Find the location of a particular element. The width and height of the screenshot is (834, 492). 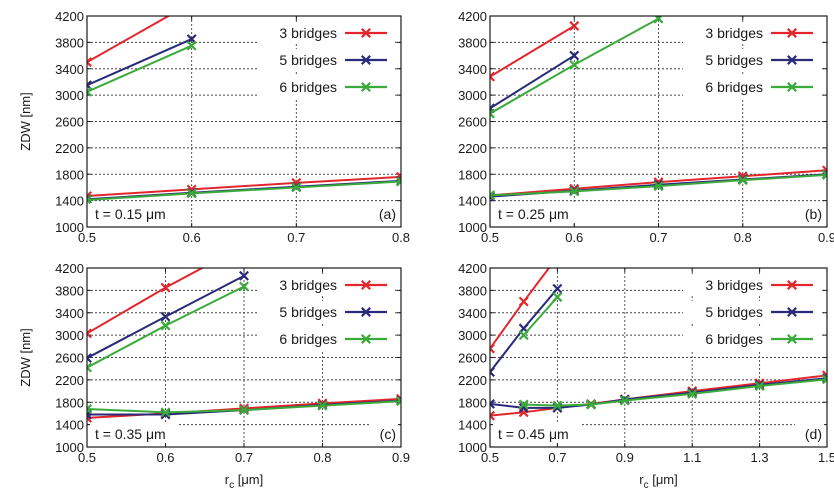

thickness-annotation: t = 0.25 μm is located at coordinates (533, 214).